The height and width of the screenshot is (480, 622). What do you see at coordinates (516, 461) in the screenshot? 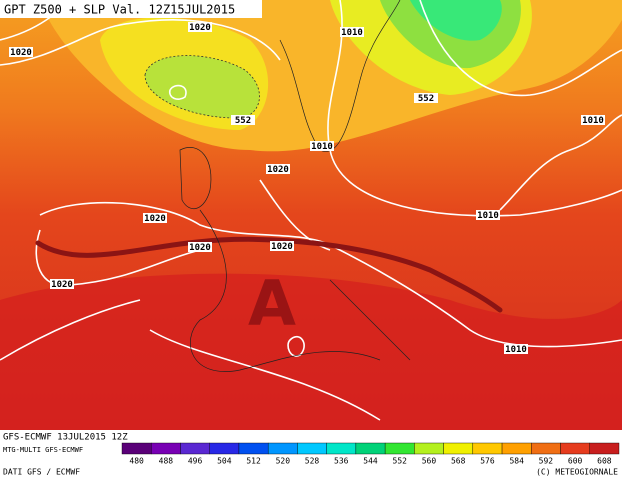
I see `colorbar-label: 584` at bounding box center [516, 461].